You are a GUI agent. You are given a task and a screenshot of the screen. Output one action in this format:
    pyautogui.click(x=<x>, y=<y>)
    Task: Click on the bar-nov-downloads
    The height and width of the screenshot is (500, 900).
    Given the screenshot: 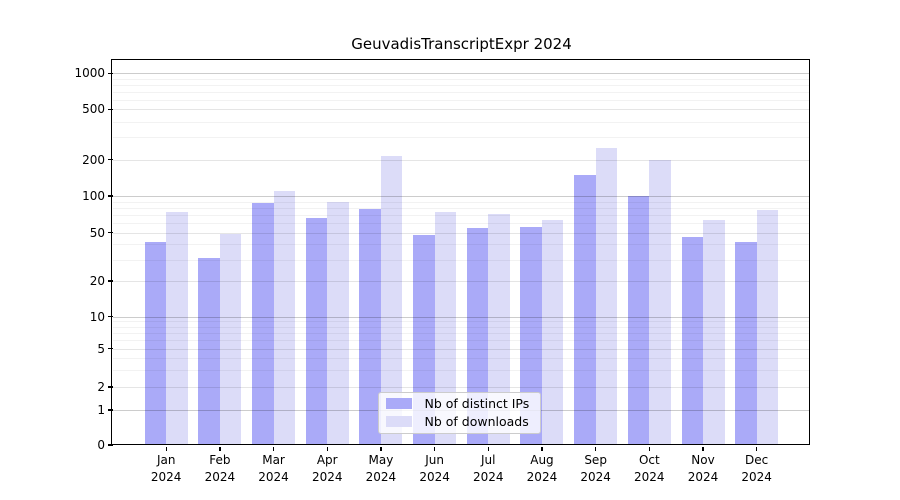 What is the action you would take?
    pyautogui.click(x=714, y=332)
    